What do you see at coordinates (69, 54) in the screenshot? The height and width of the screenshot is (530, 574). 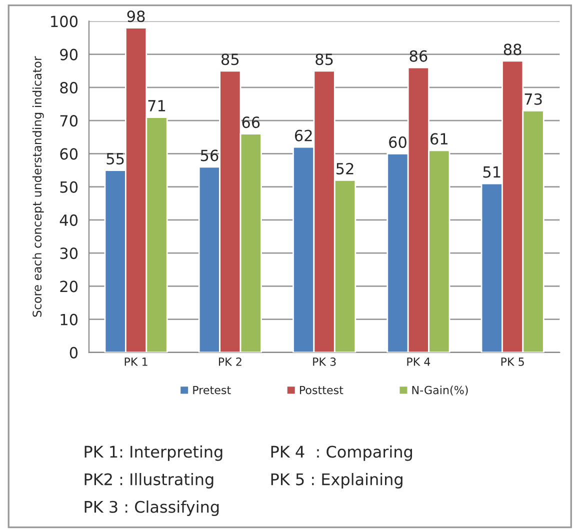 I see `y-tick-label: 90` at bounding box center [69, 54].